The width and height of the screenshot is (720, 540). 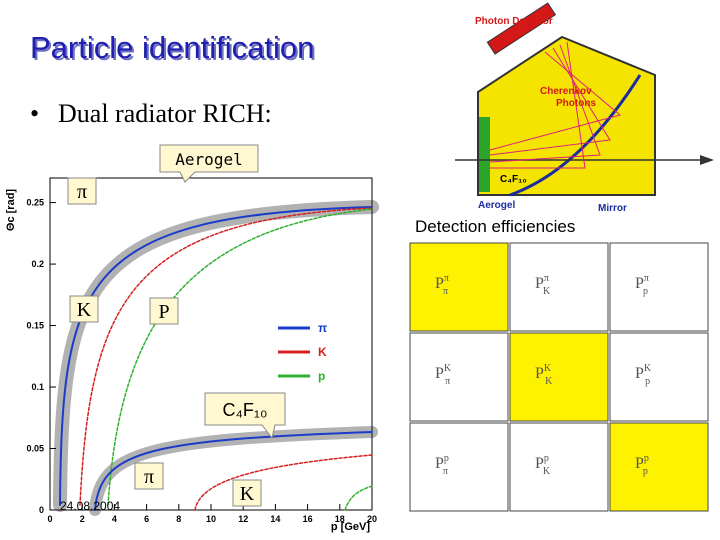 I want to click on pion-curve-c4f10, so click(x=233, y=471).